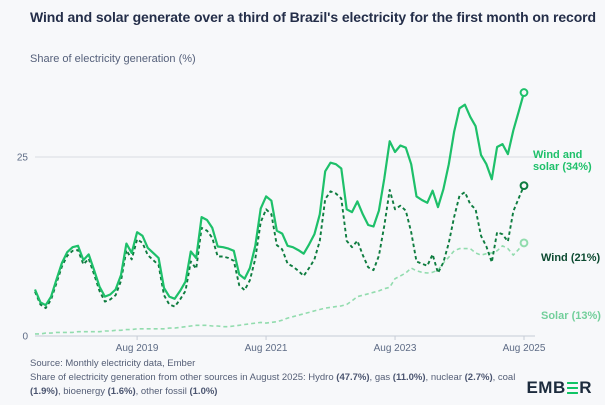  Describe the element at coordinates (23, 158) in the screenshot. I see `y-tick-label: 25` at that location.